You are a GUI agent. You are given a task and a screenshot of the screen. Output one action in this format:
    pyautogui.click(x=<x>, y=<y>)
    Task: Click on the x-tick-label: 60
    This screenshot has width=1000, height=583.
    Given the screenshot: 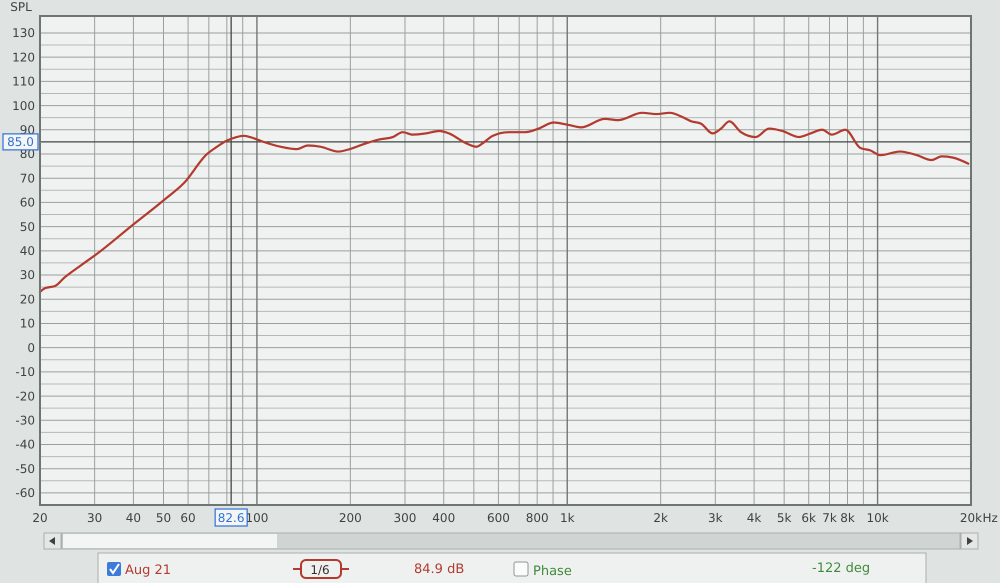 What is the action you would take?
    pyautogui.click(x=188, y=518)
    